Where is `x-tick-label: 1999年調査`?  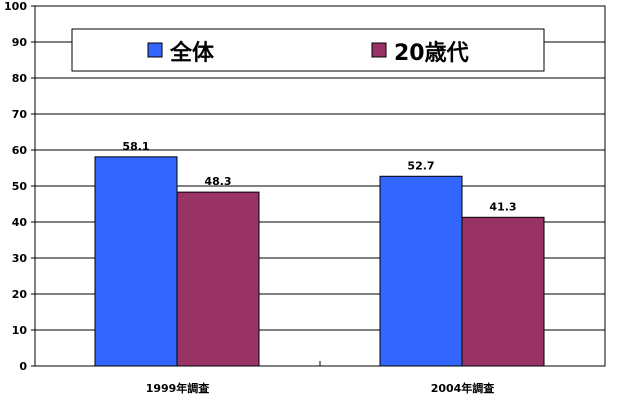 x-tick-label: 1999年調査 is located at coordinates (178, 388).